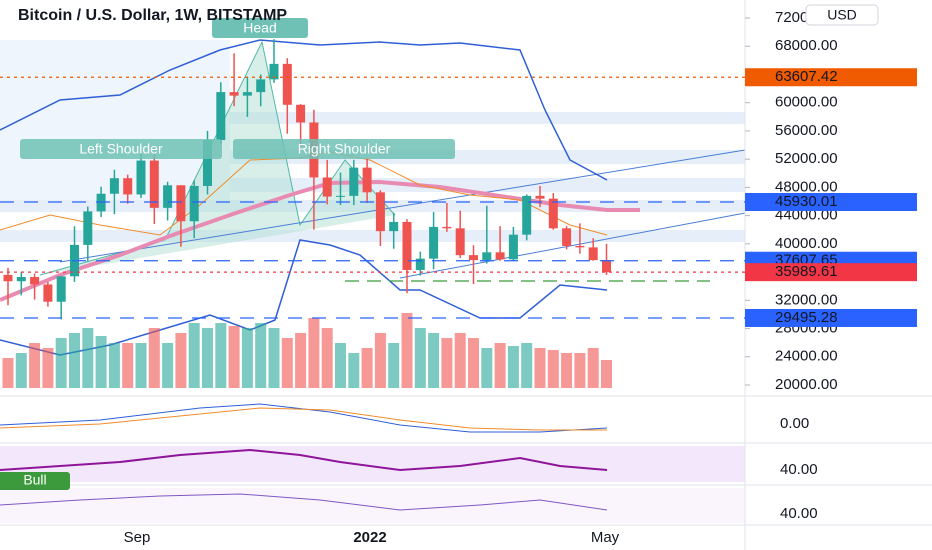 Image resolution: width=932 pixels, height=550 pixels. Describe the element at coordinates (806, 317) in the screenshot. I see `price-label: 29495.28` at that location.